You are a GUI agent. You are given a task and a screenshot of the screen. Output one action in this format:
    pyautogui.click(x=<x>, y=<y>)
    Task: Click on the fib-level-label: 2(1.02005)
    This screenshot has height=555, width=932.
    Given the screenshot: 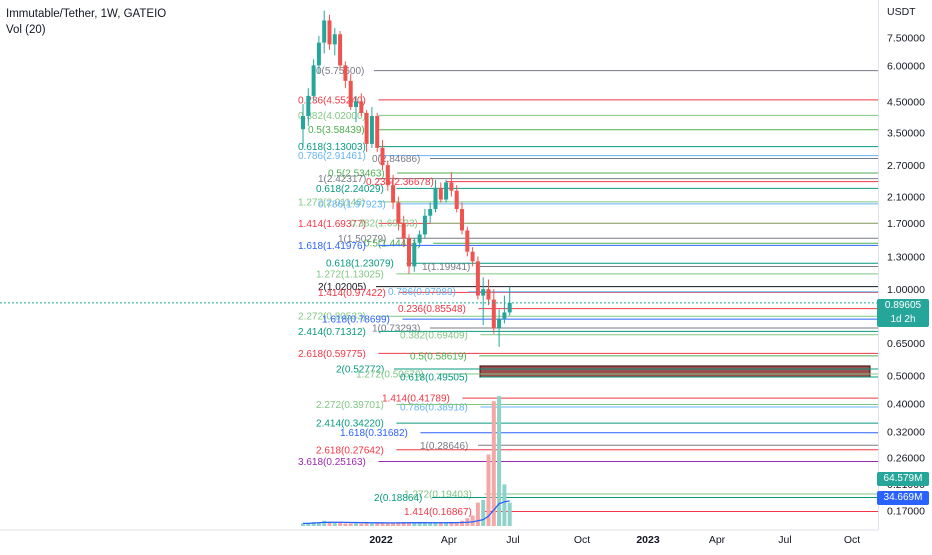 What is the action you would take?
    pyautogui.click(x=342, y=287)
    